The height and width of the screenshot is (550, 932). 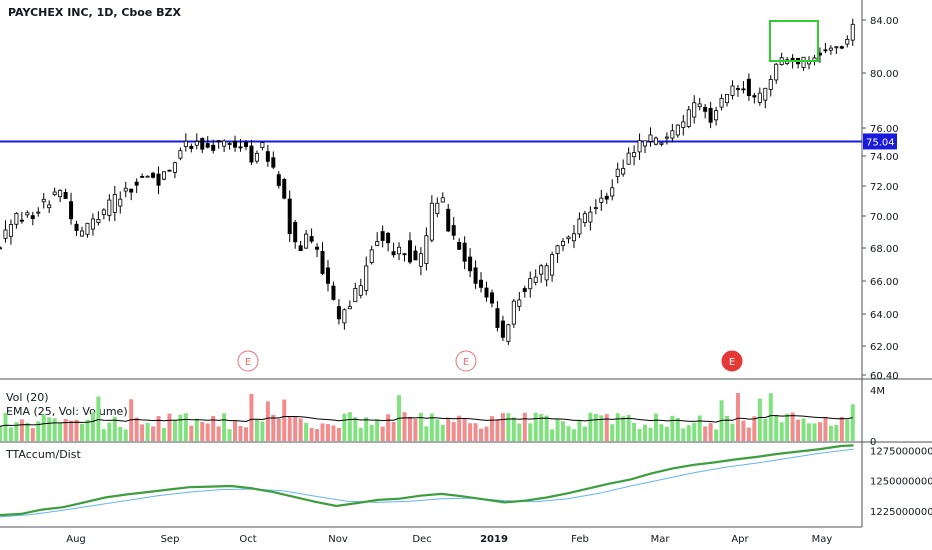 What do you see at coordinates (877, 391) in the screenshot?
I see `volume-tick-label: 4M` at bounding box center [877, 391].